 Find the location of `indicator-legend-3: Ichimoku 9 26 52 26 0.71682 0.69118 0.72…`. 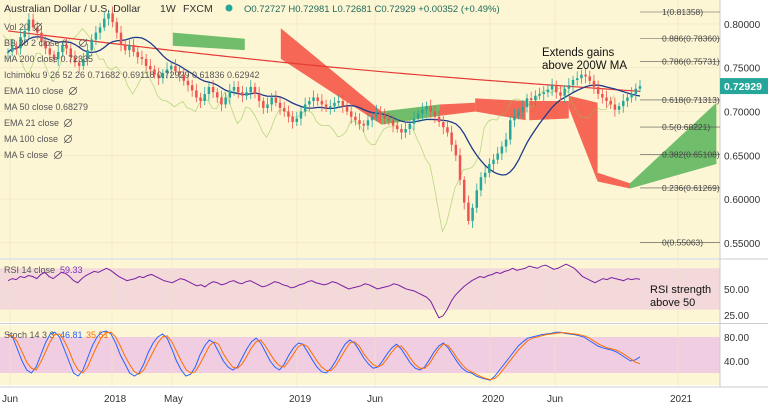

indicator-legend-3: Ichimoku 9 26 52 26 0.71682 0.69118 0.72… is located at coordinates (132, 75).